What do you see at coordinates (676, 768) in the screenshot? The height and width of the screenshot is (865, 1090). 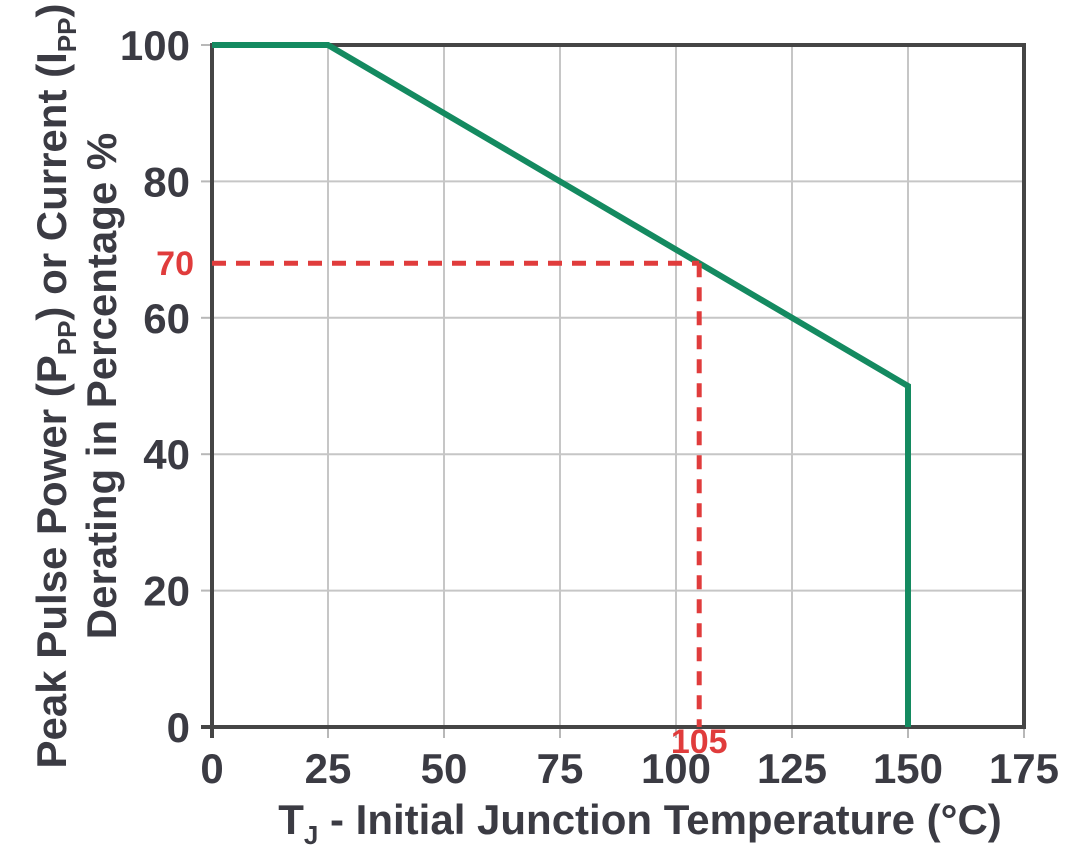 I see `x-tick-label: 100` at bounding box center [676, 768].